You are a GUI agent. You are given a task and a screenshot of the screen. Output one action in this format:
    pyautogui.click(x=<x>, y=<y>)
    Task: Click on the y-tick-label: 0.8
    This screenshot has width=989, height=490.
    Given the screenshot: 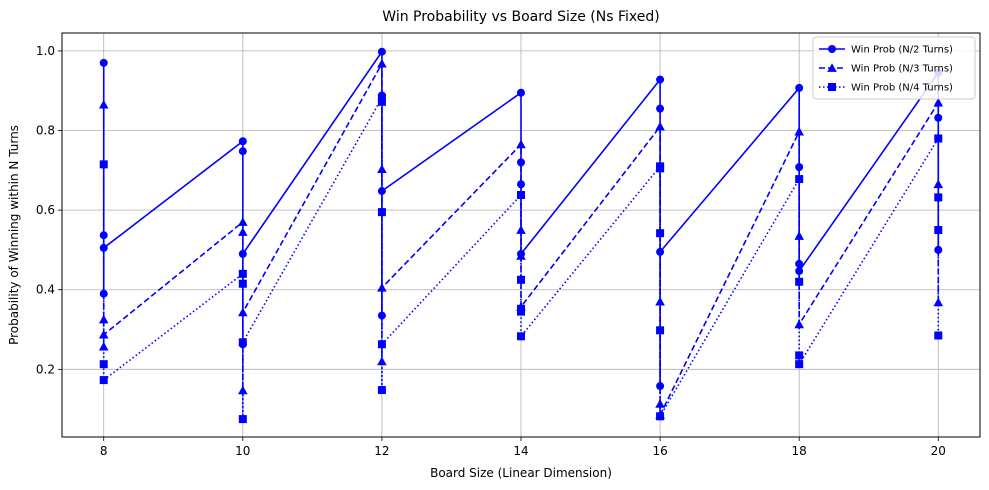 What is the action you would take?
    pyautogui.click(x=45, y=131)
    